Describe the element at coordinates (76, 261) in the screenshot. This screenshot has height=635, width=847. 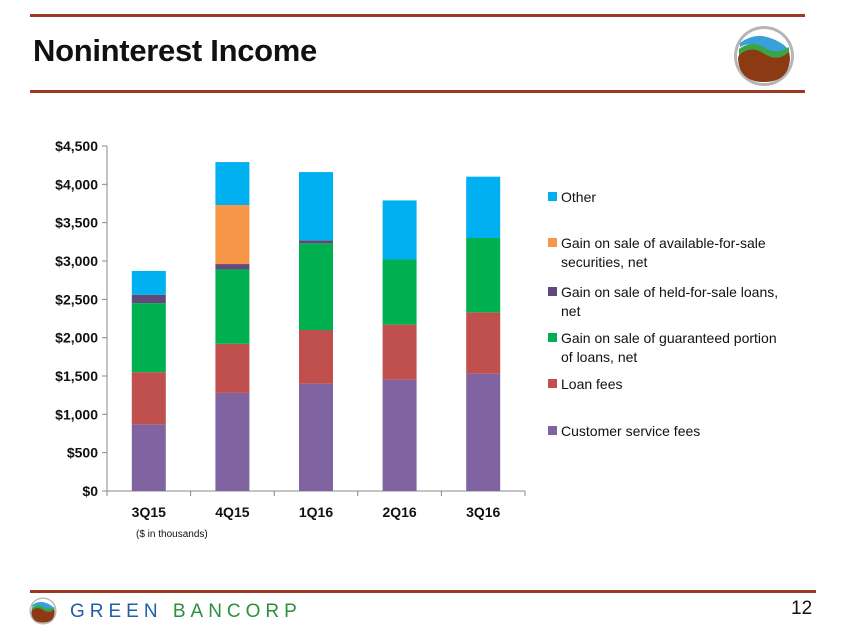
I see `y-tick-label: $3,000` at that location.